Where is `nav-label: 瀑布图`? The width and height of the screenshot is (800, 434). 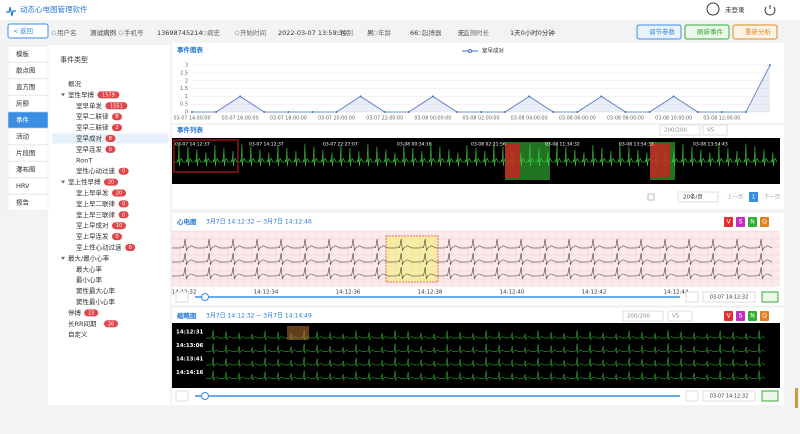 nav-label: 瀑布图 is located at coordinates (26, 169).